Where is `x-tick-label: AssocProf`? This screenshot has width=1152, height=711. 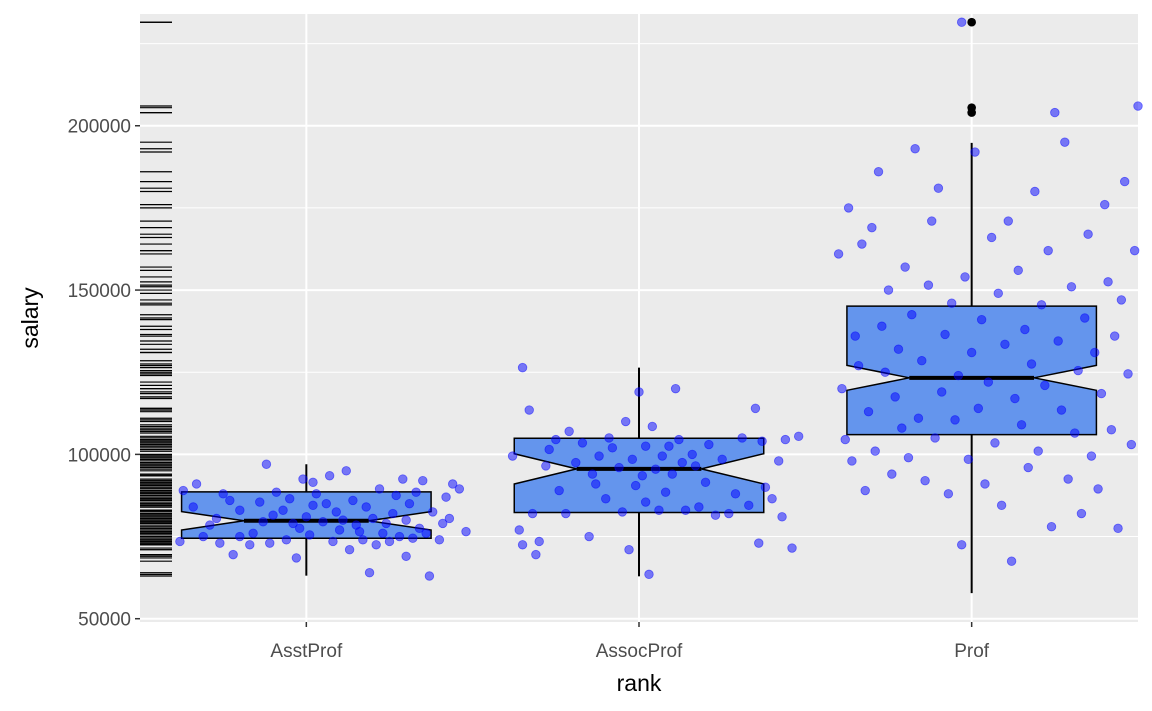
x-tick-label: AssocProf is located at coordinates (639, 651).